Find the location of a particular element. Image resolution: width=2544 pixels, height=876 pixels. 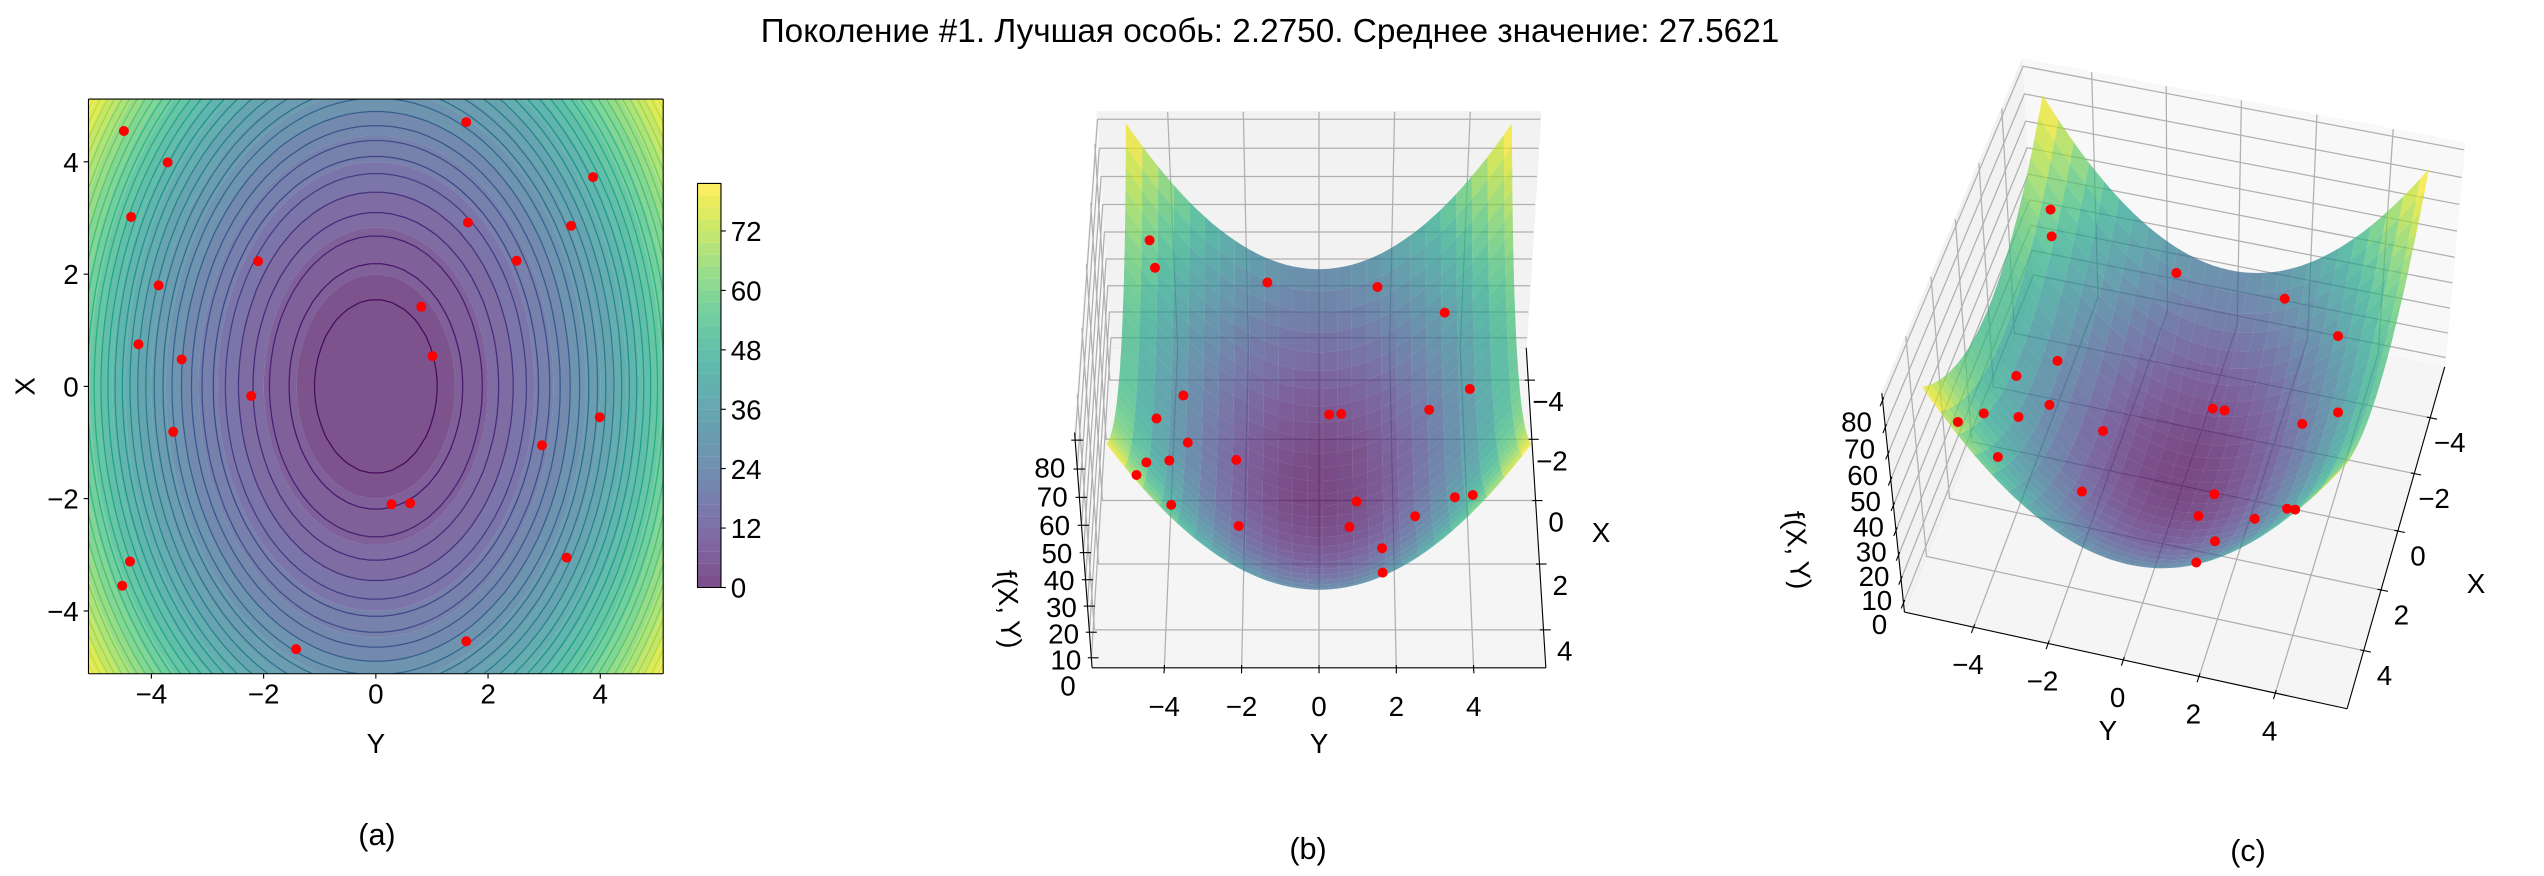

svg-text: 48 is located at coordinates (746, 350).